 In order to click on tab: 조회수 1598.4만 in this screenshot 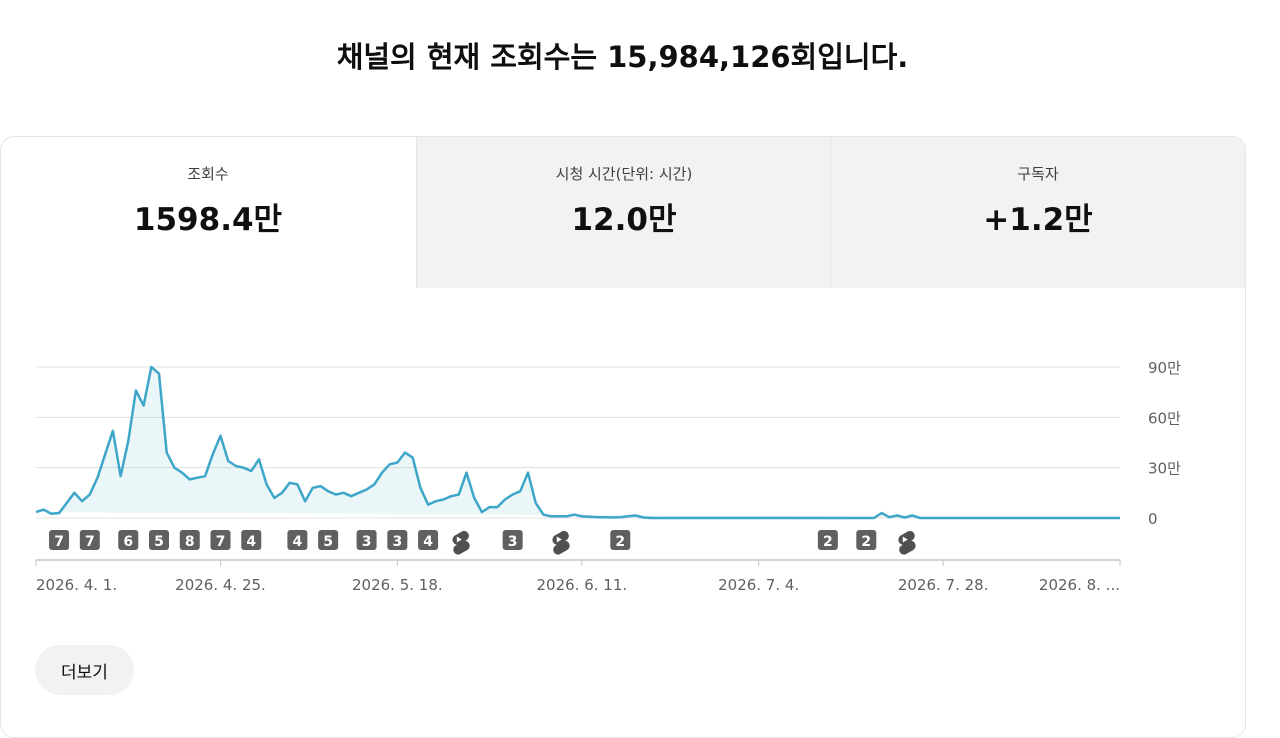, I will do `click(208, 212)`.